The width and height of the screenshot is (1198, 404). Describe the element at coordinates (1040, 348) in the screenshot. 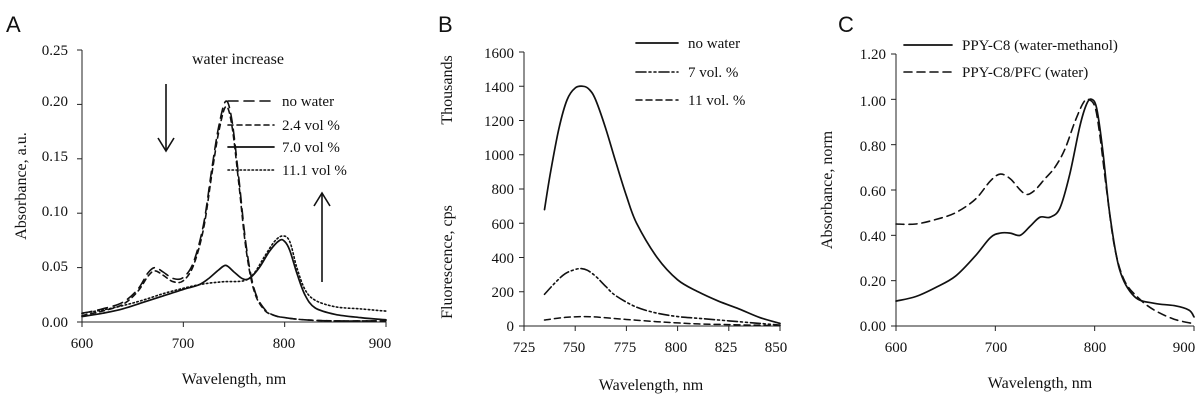

I see `panel-c-x-tick-labels: 600 700 800 900` at that location.